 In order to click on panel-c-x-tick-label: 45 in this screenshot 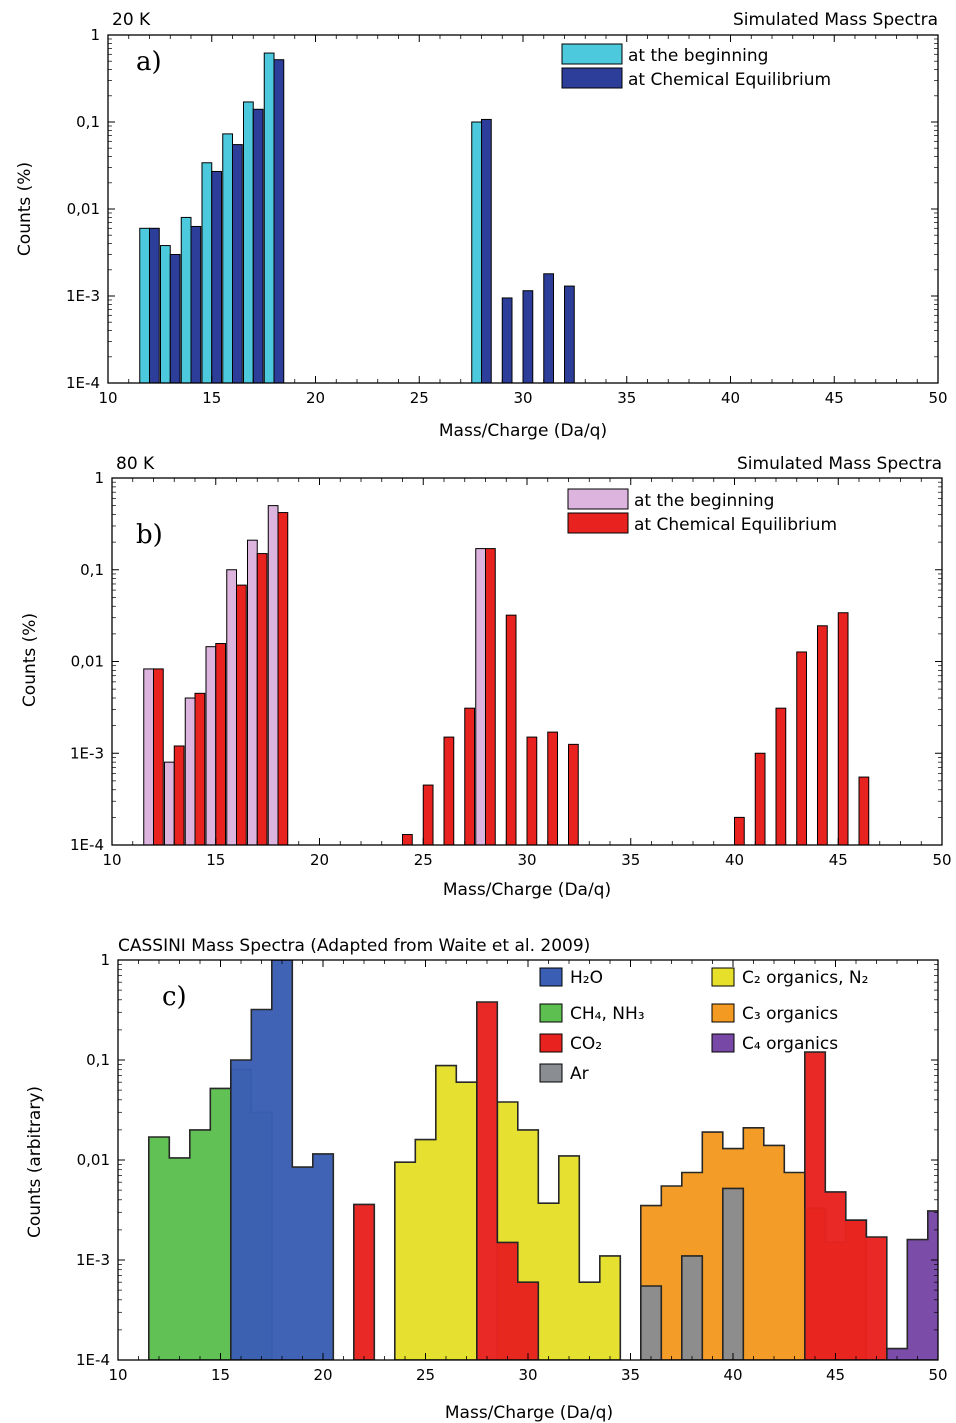, I will do `click(835, 1375)`.